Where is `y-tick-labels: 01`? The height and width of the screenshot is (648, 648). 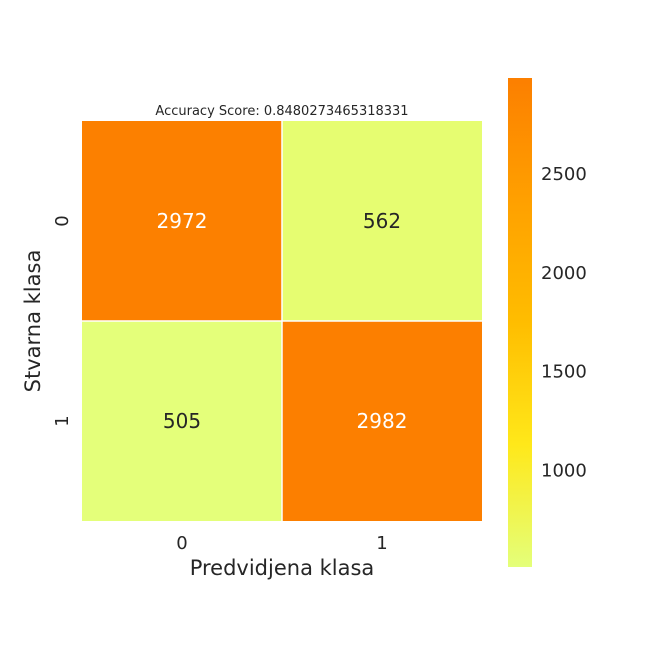
y-tick-labels: 01 is located at coordinates (62, 320).